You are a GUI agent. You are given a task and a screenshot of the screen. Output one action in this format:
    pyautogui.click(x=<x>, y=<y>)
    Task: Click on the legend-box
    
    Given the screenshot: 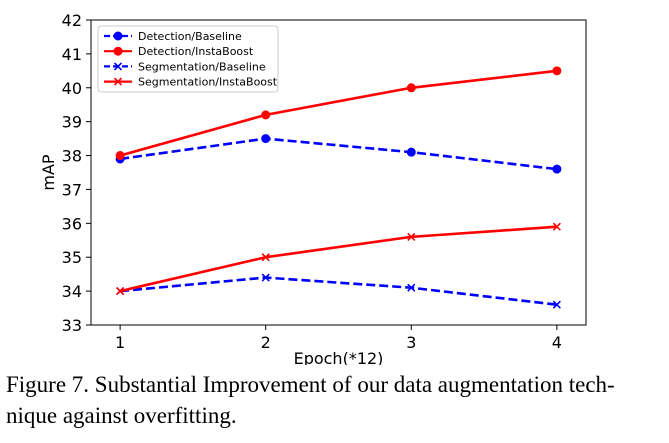 What is the action you would take?
    pyautogui.click(x=188, y=59)
    